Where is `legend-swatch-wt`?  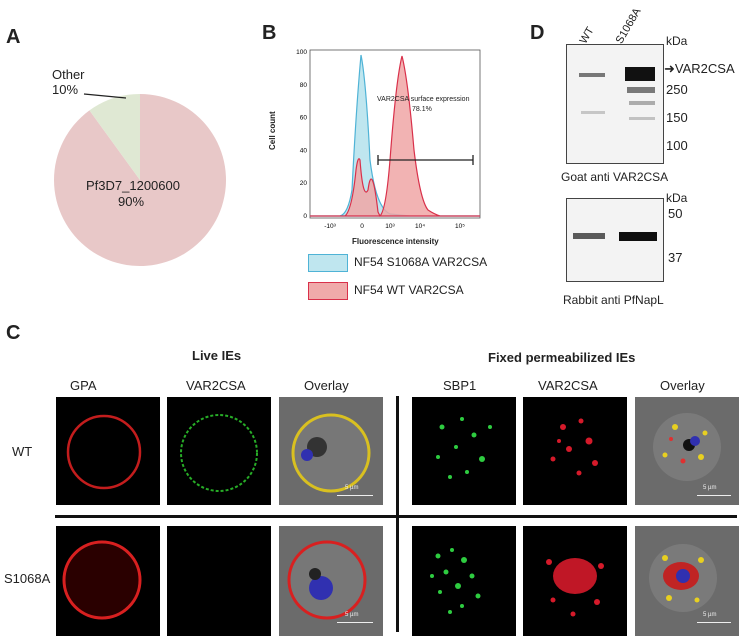
legend-swatch-wt is located at coordinates (328, 291).